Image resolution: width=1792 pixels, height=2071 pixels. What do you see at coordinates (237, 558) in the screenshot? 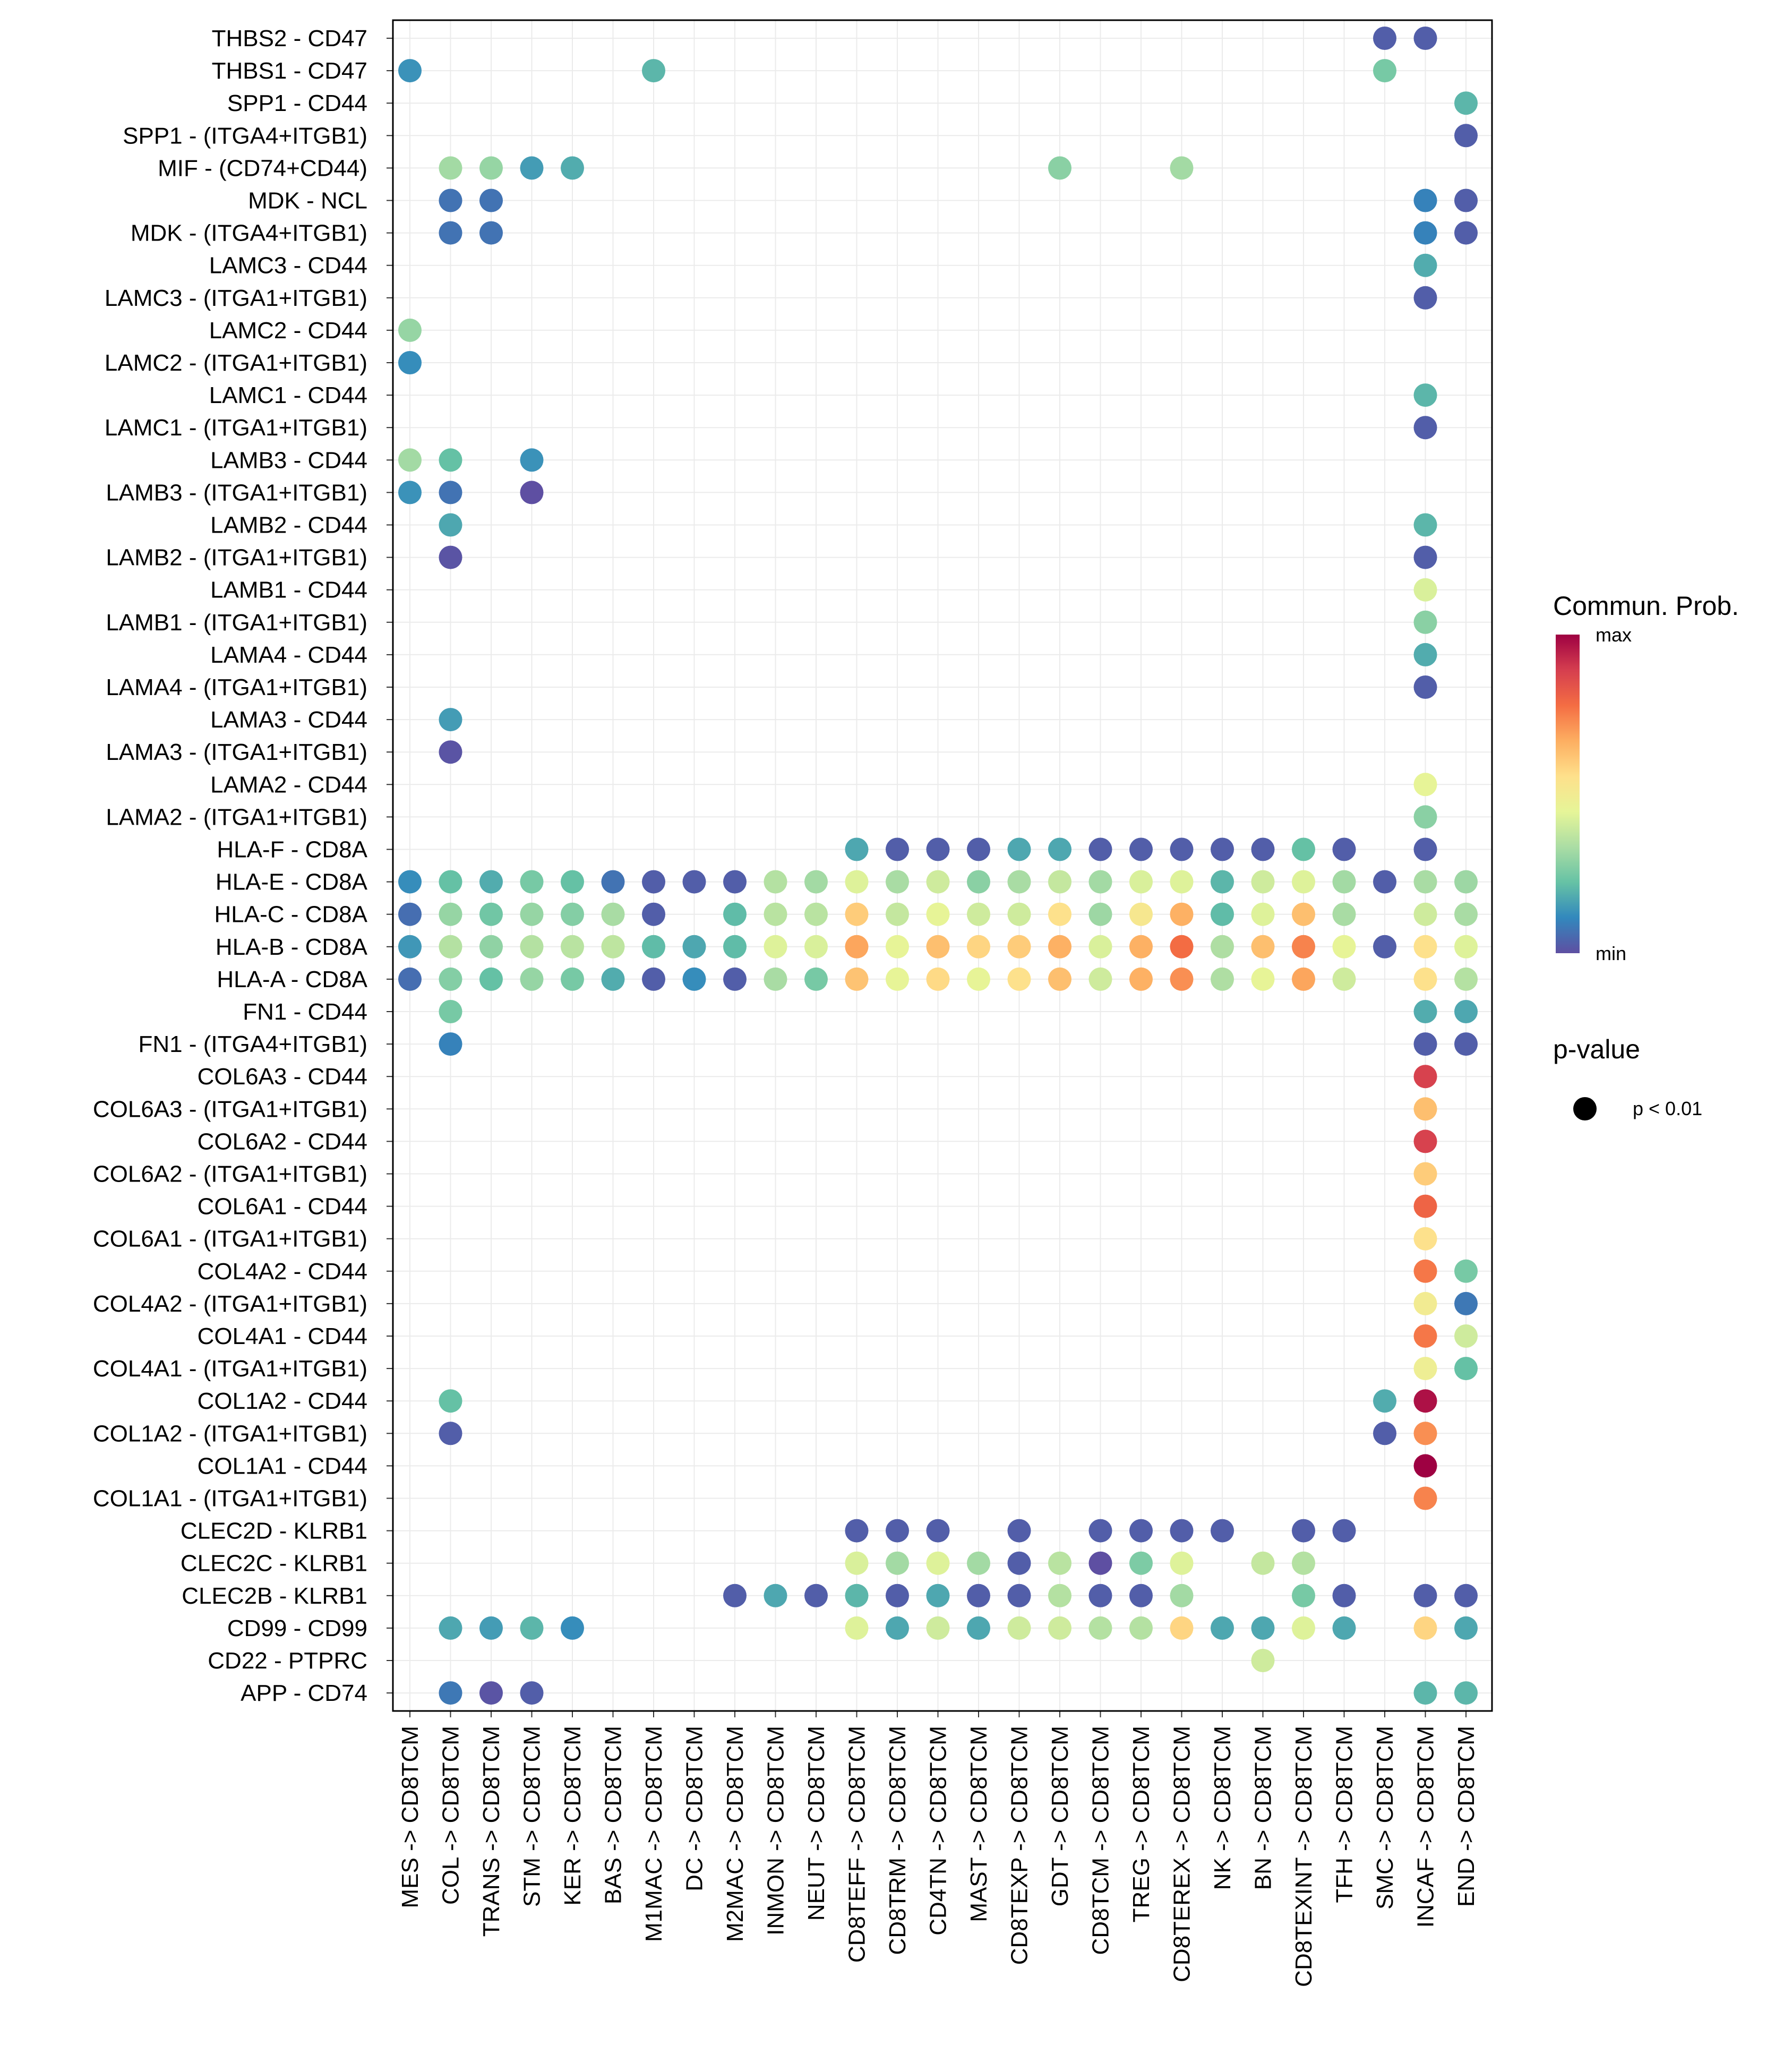
I see `y-tick-label: LAMB2 - (ITGA1+ITGB1)` at bounding box center [237, 558].